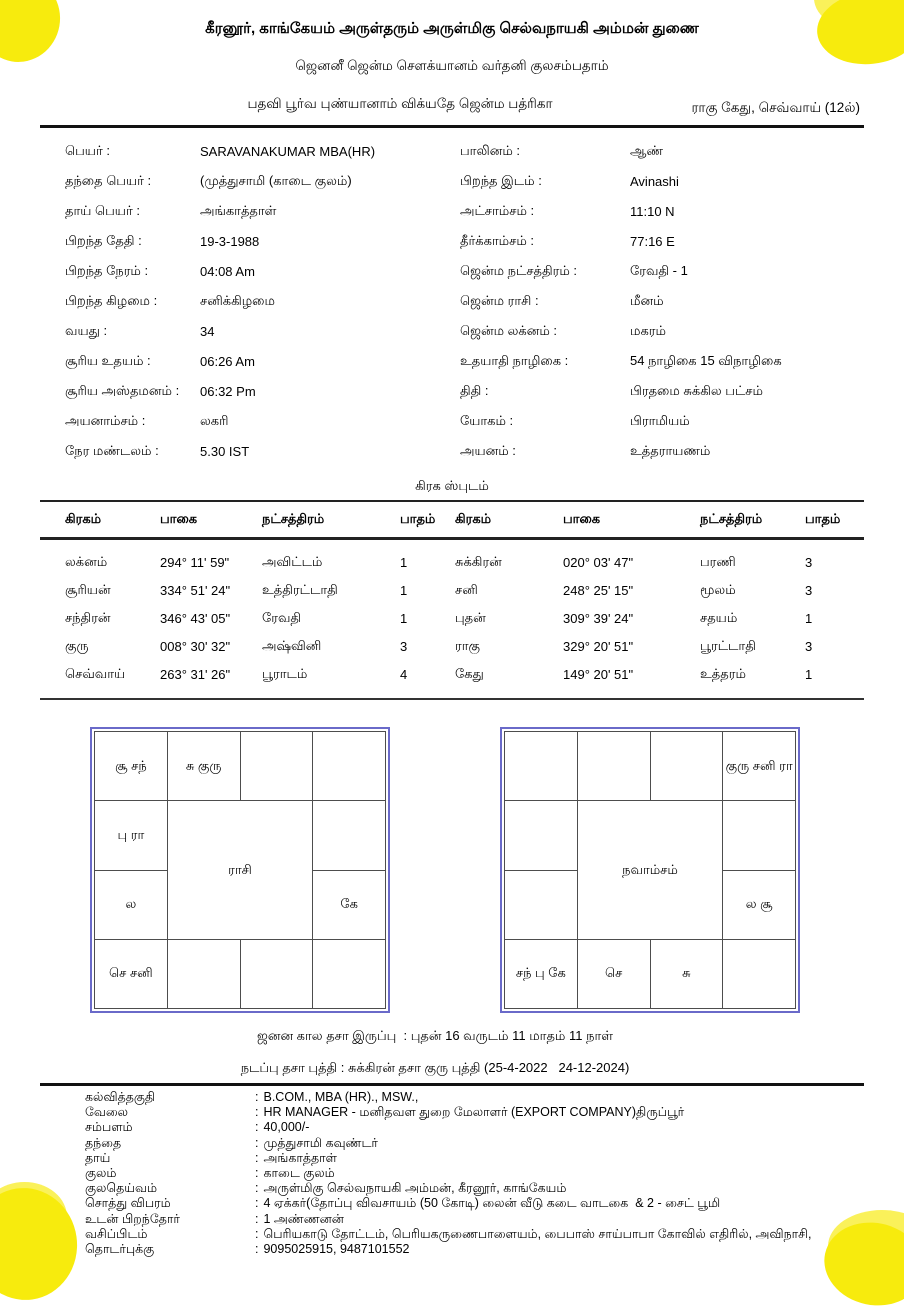 The width and height of the screenshot is (904, 1315). What do you see at coordinates (662, 181) in the screenshot?
I see `detail-row-birth-place: பிறந்த இடம் : Avinashi` at bounding box center [662, 181].